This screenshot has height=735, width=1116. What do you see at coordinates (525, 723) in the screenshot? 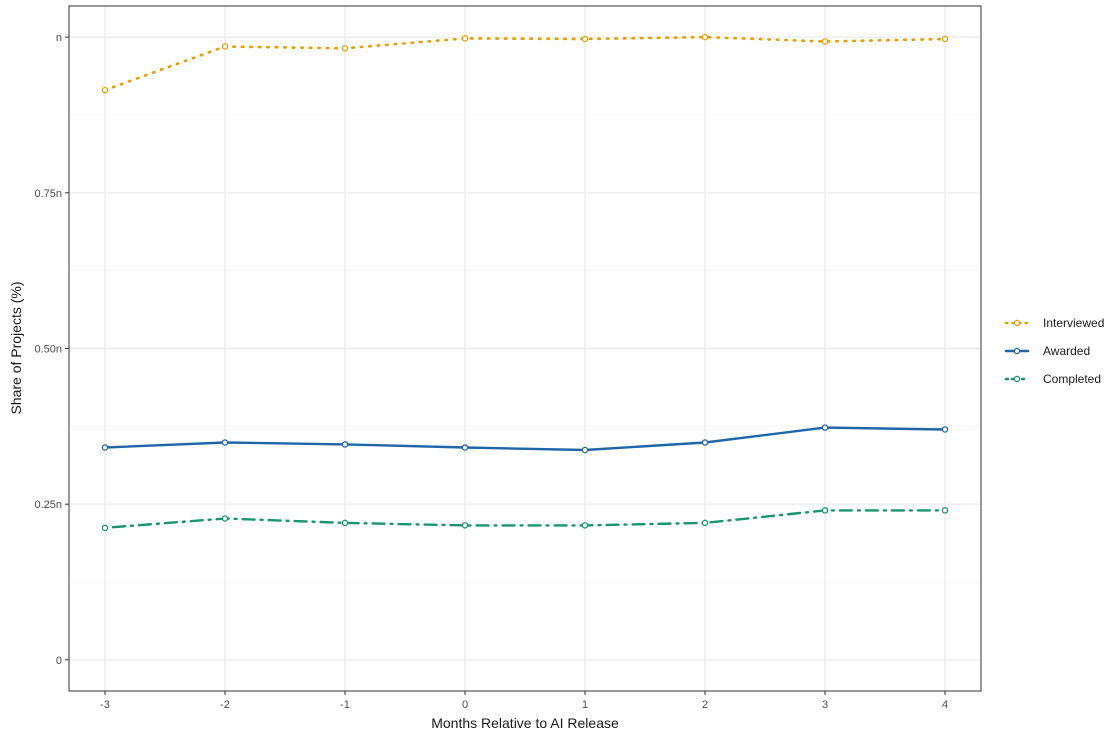
I see `x-axis-title: Months Relative to AI Release` at bounding box center [525, 723].